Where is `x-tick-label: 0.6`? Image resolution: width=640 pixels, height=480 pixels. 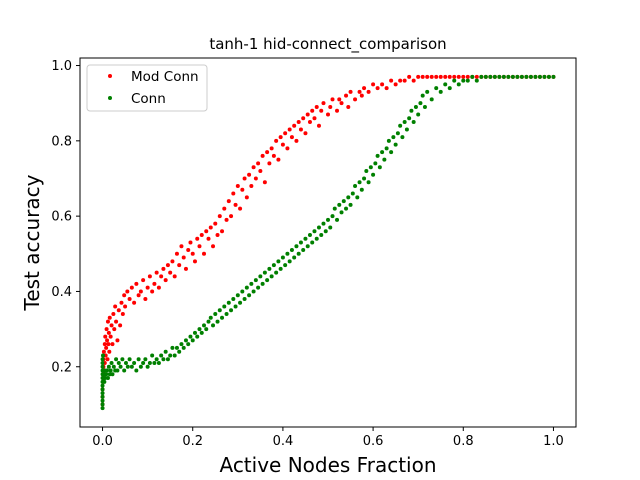 x-tick-label: 0.6 is located at coordinates (373, 441).